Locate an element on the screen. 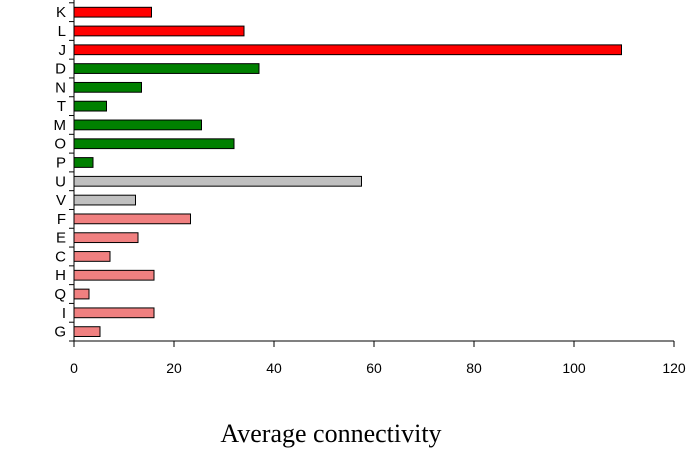 The height and width of the screenshot is (449, 693). category-label-G: G is located at coordinates (60, 332).